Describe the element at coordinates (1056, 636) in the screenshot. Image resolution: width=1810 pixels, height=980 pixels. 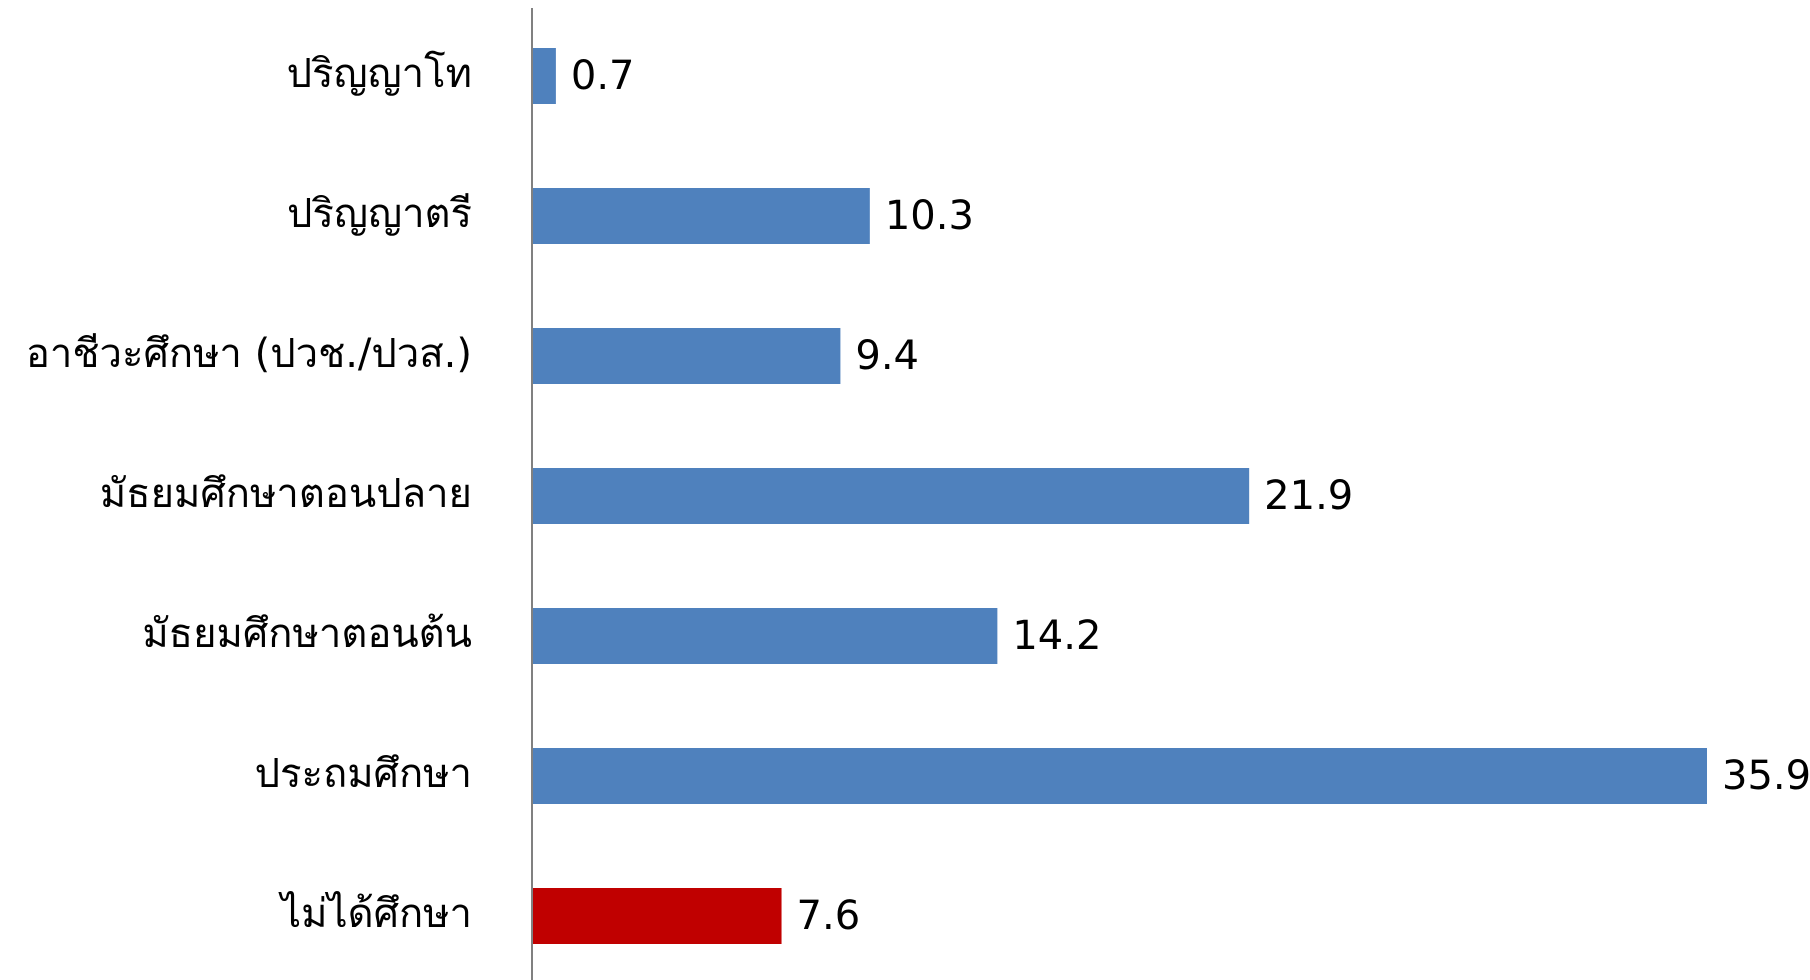
I see `value-label: 14.2` at that location.